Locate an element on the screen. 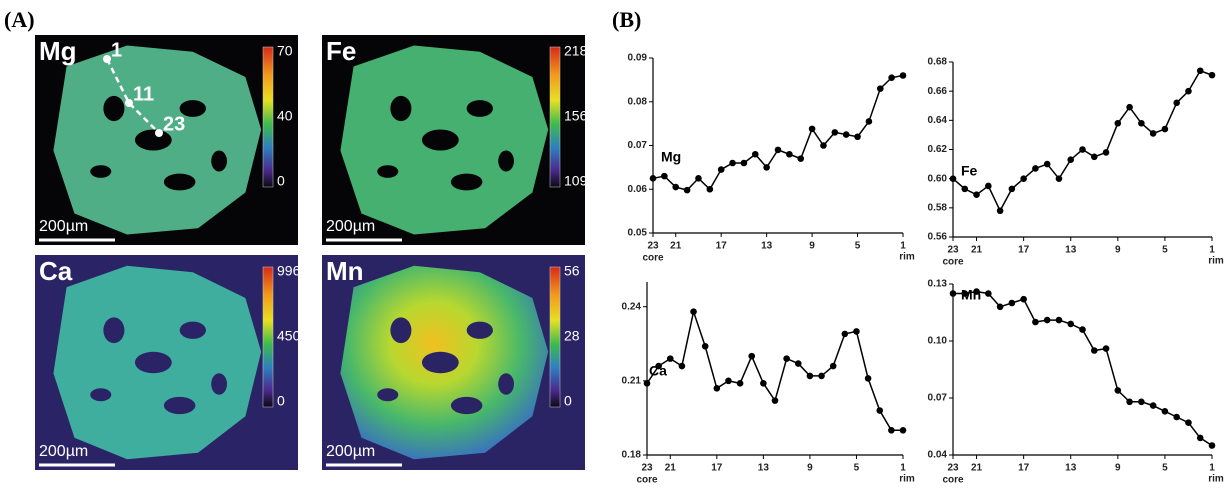 Image resolution: width=1224 pixels, height=488 pixels. y-tick-label: 0.58 is located at coordinates (938, 207).